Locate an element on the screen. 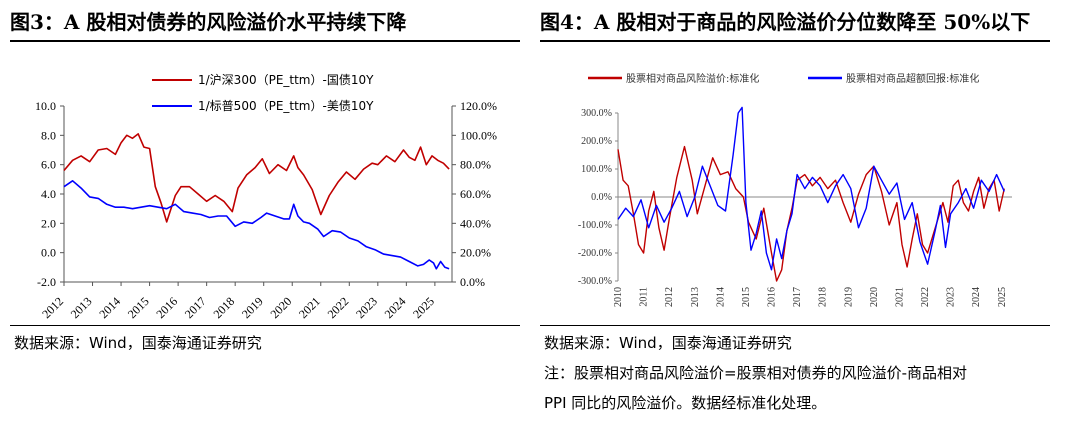 This screenshot has width=1080, height=430. right-chart-x-tick-label: 2021 is located at coordinates (899, 297).